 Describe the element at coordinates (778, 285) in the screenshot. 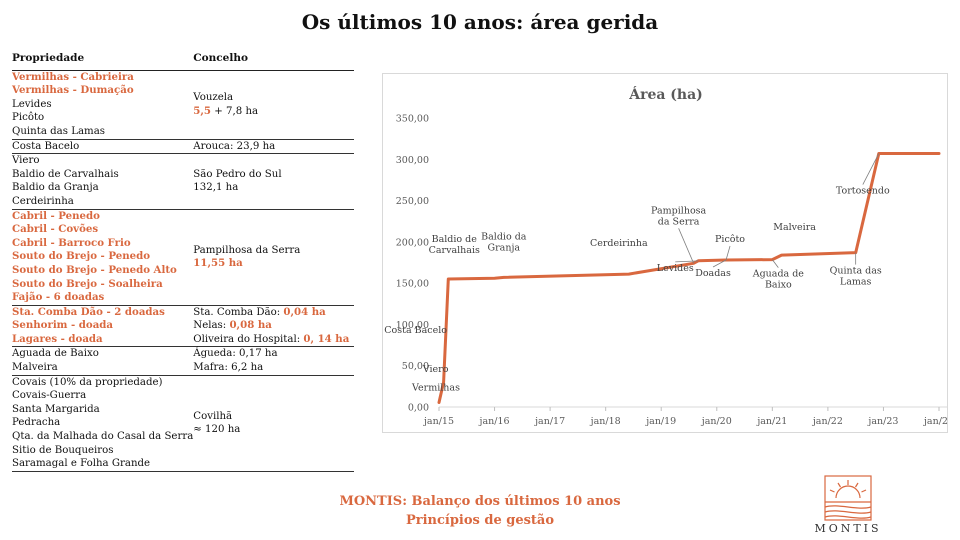

I see `annotation-label-line: Baixo` at that location.